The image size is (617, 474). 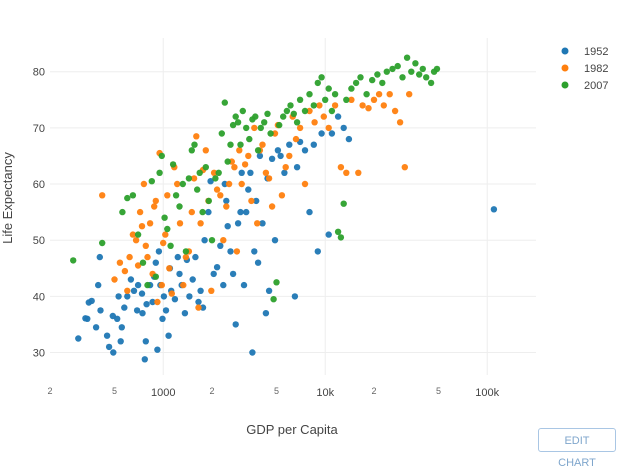 What do you see at coordinates (596, 52) in the screenshot?
I see `legend-label-1952: 1952` at bounding box center [596, 52].